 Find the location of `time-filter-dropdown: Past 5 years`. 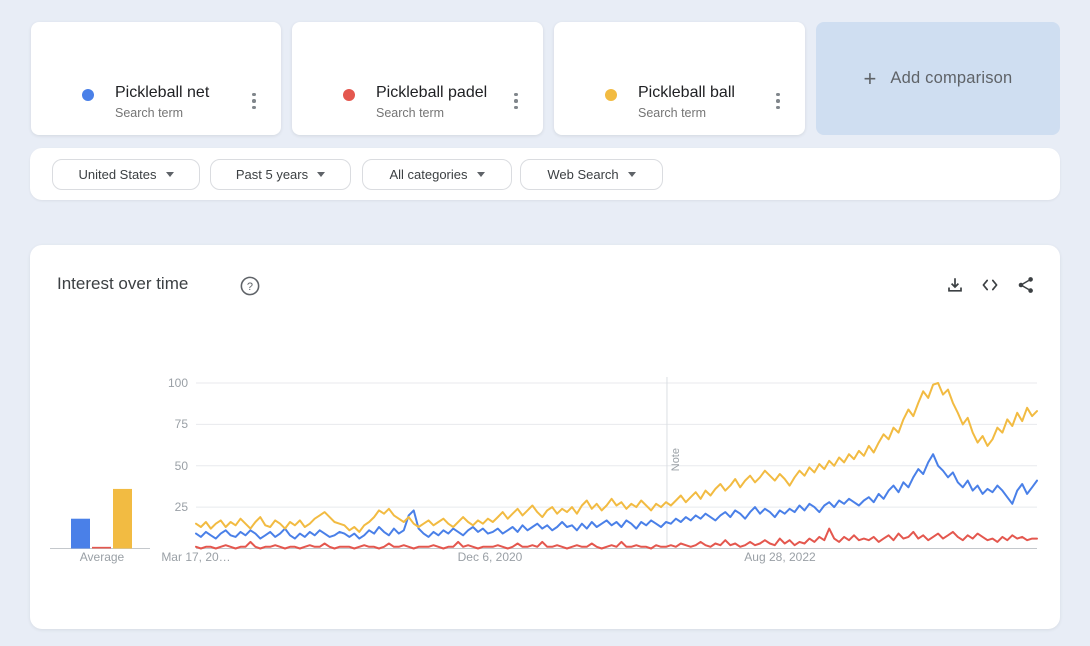

time-filter-dropdown: Past 5 years is located at coordinates (280, 174).